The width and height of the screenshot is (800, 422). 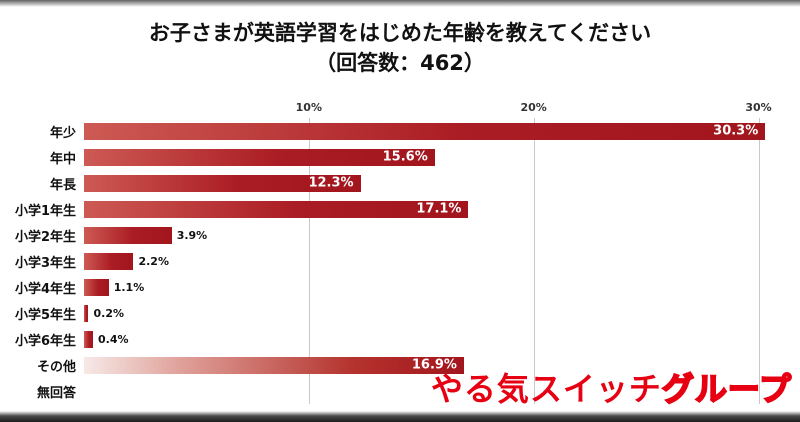 I want to click on value-label: 12.3%, so click(x=331, y=183).